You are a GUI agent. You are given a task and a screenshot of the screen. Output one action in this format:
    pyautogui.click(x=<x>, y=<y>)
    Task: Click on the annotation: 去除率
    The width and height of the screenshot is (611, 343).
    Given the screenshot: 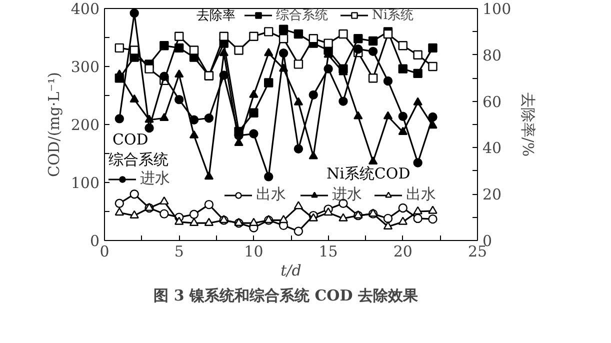 What is the action you would take?
    pyautogui.click(x=216, y=16)
    